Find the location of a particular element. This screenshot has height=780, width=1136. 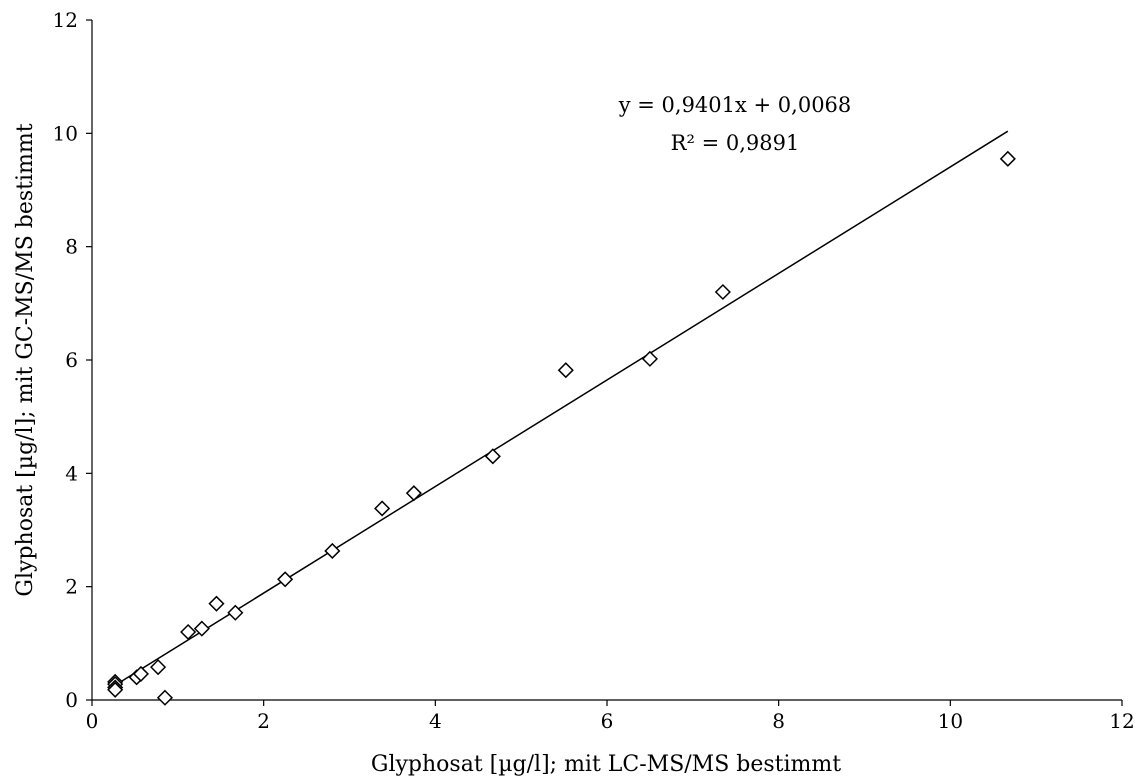

x-tick-label: 6 is located at coordinates (607, 721).